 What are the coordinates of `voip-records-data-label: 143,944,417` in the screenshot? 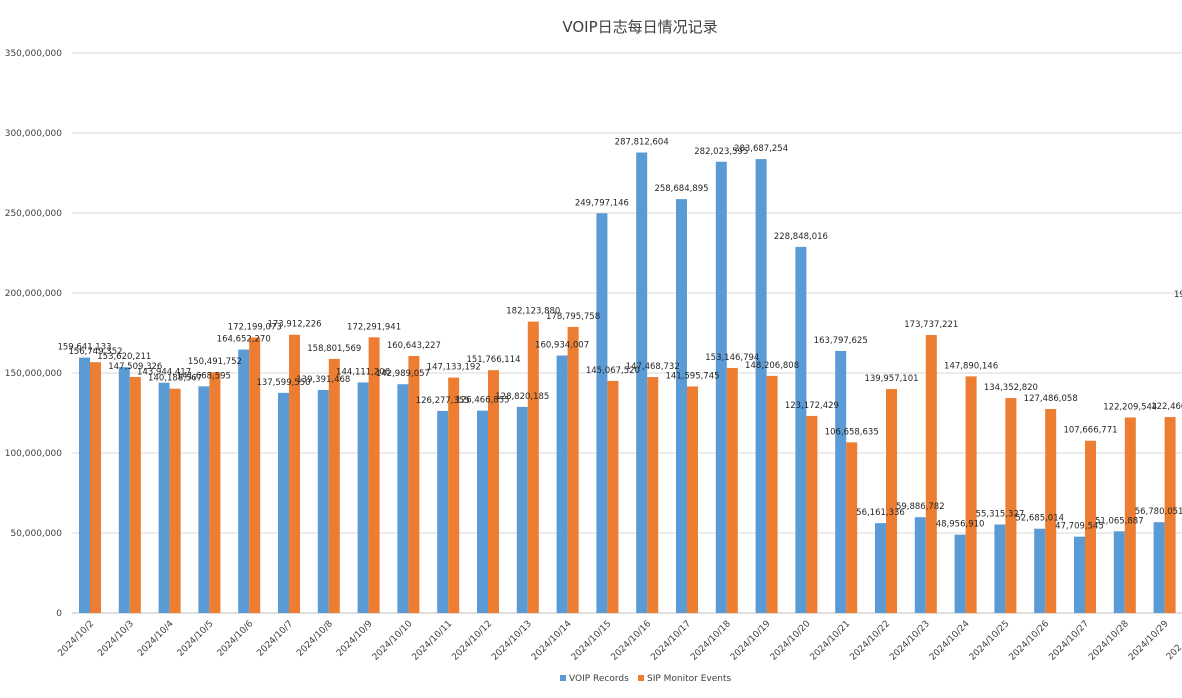 It's located at (164, 373).